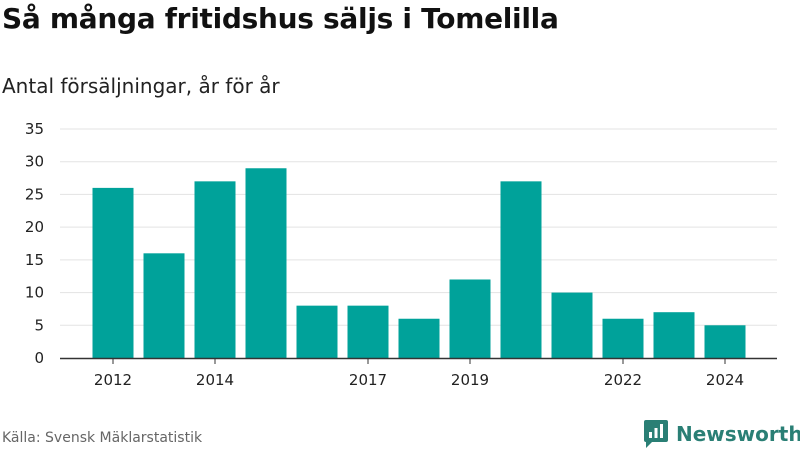 The height and width of the screenshot is (450, 800). What do you see at coordinates (141, 86) in the screenshot?
I see `chart-subtitle: Antal försäljningar, år för år` at bounding box center [141, 86].